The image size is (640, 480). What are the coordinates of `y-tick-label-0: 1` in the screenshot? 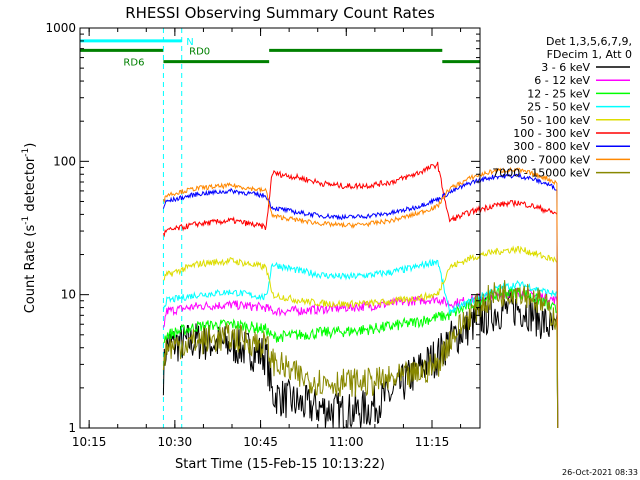 It's located at (72, 428).